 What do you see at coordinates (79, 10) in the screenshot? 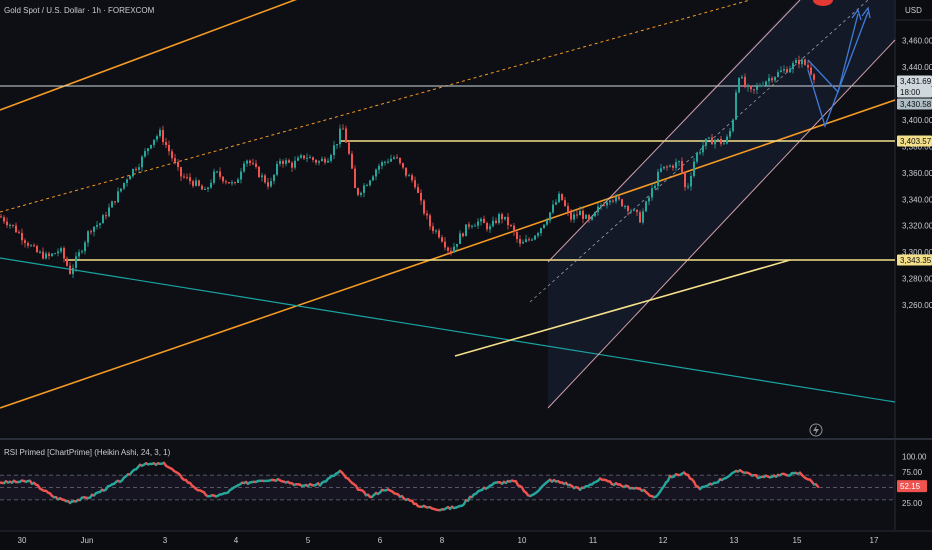
I see `chart-title: Gold Spot / U.S. Dollar · 1h · FOREXCOM` at bounding box center [79, 10].